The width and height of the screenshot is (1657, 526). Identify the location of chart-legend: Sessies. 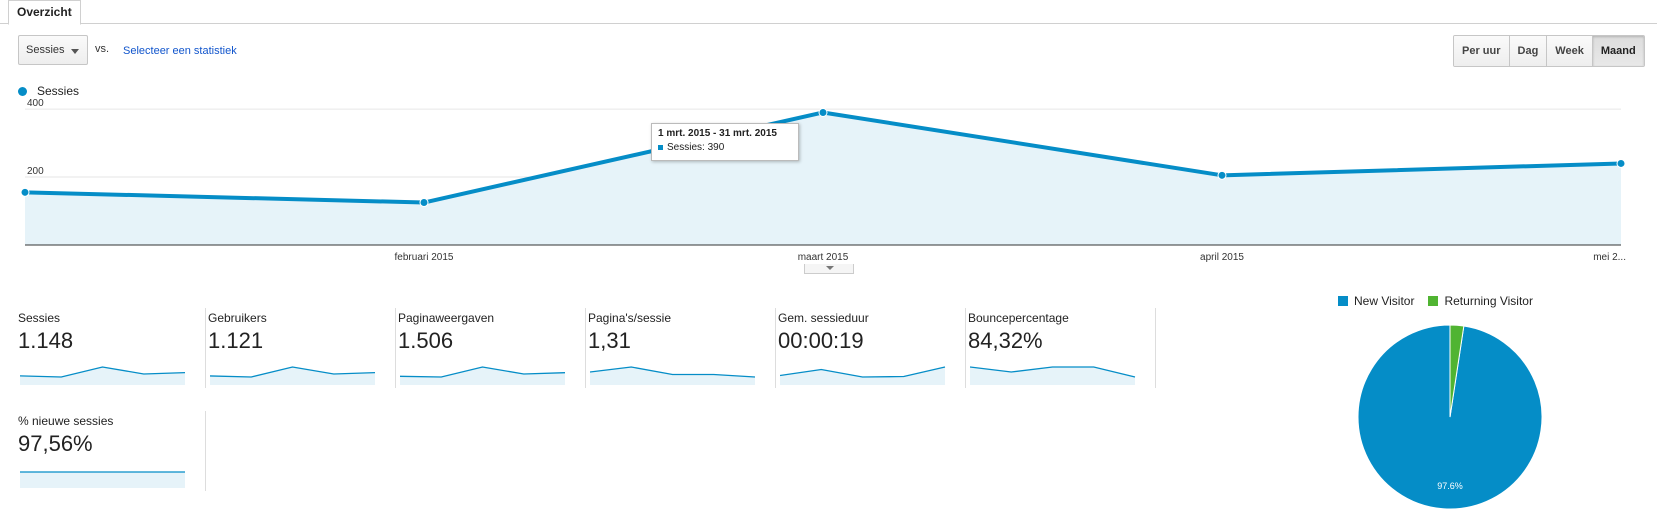
(48, 91).